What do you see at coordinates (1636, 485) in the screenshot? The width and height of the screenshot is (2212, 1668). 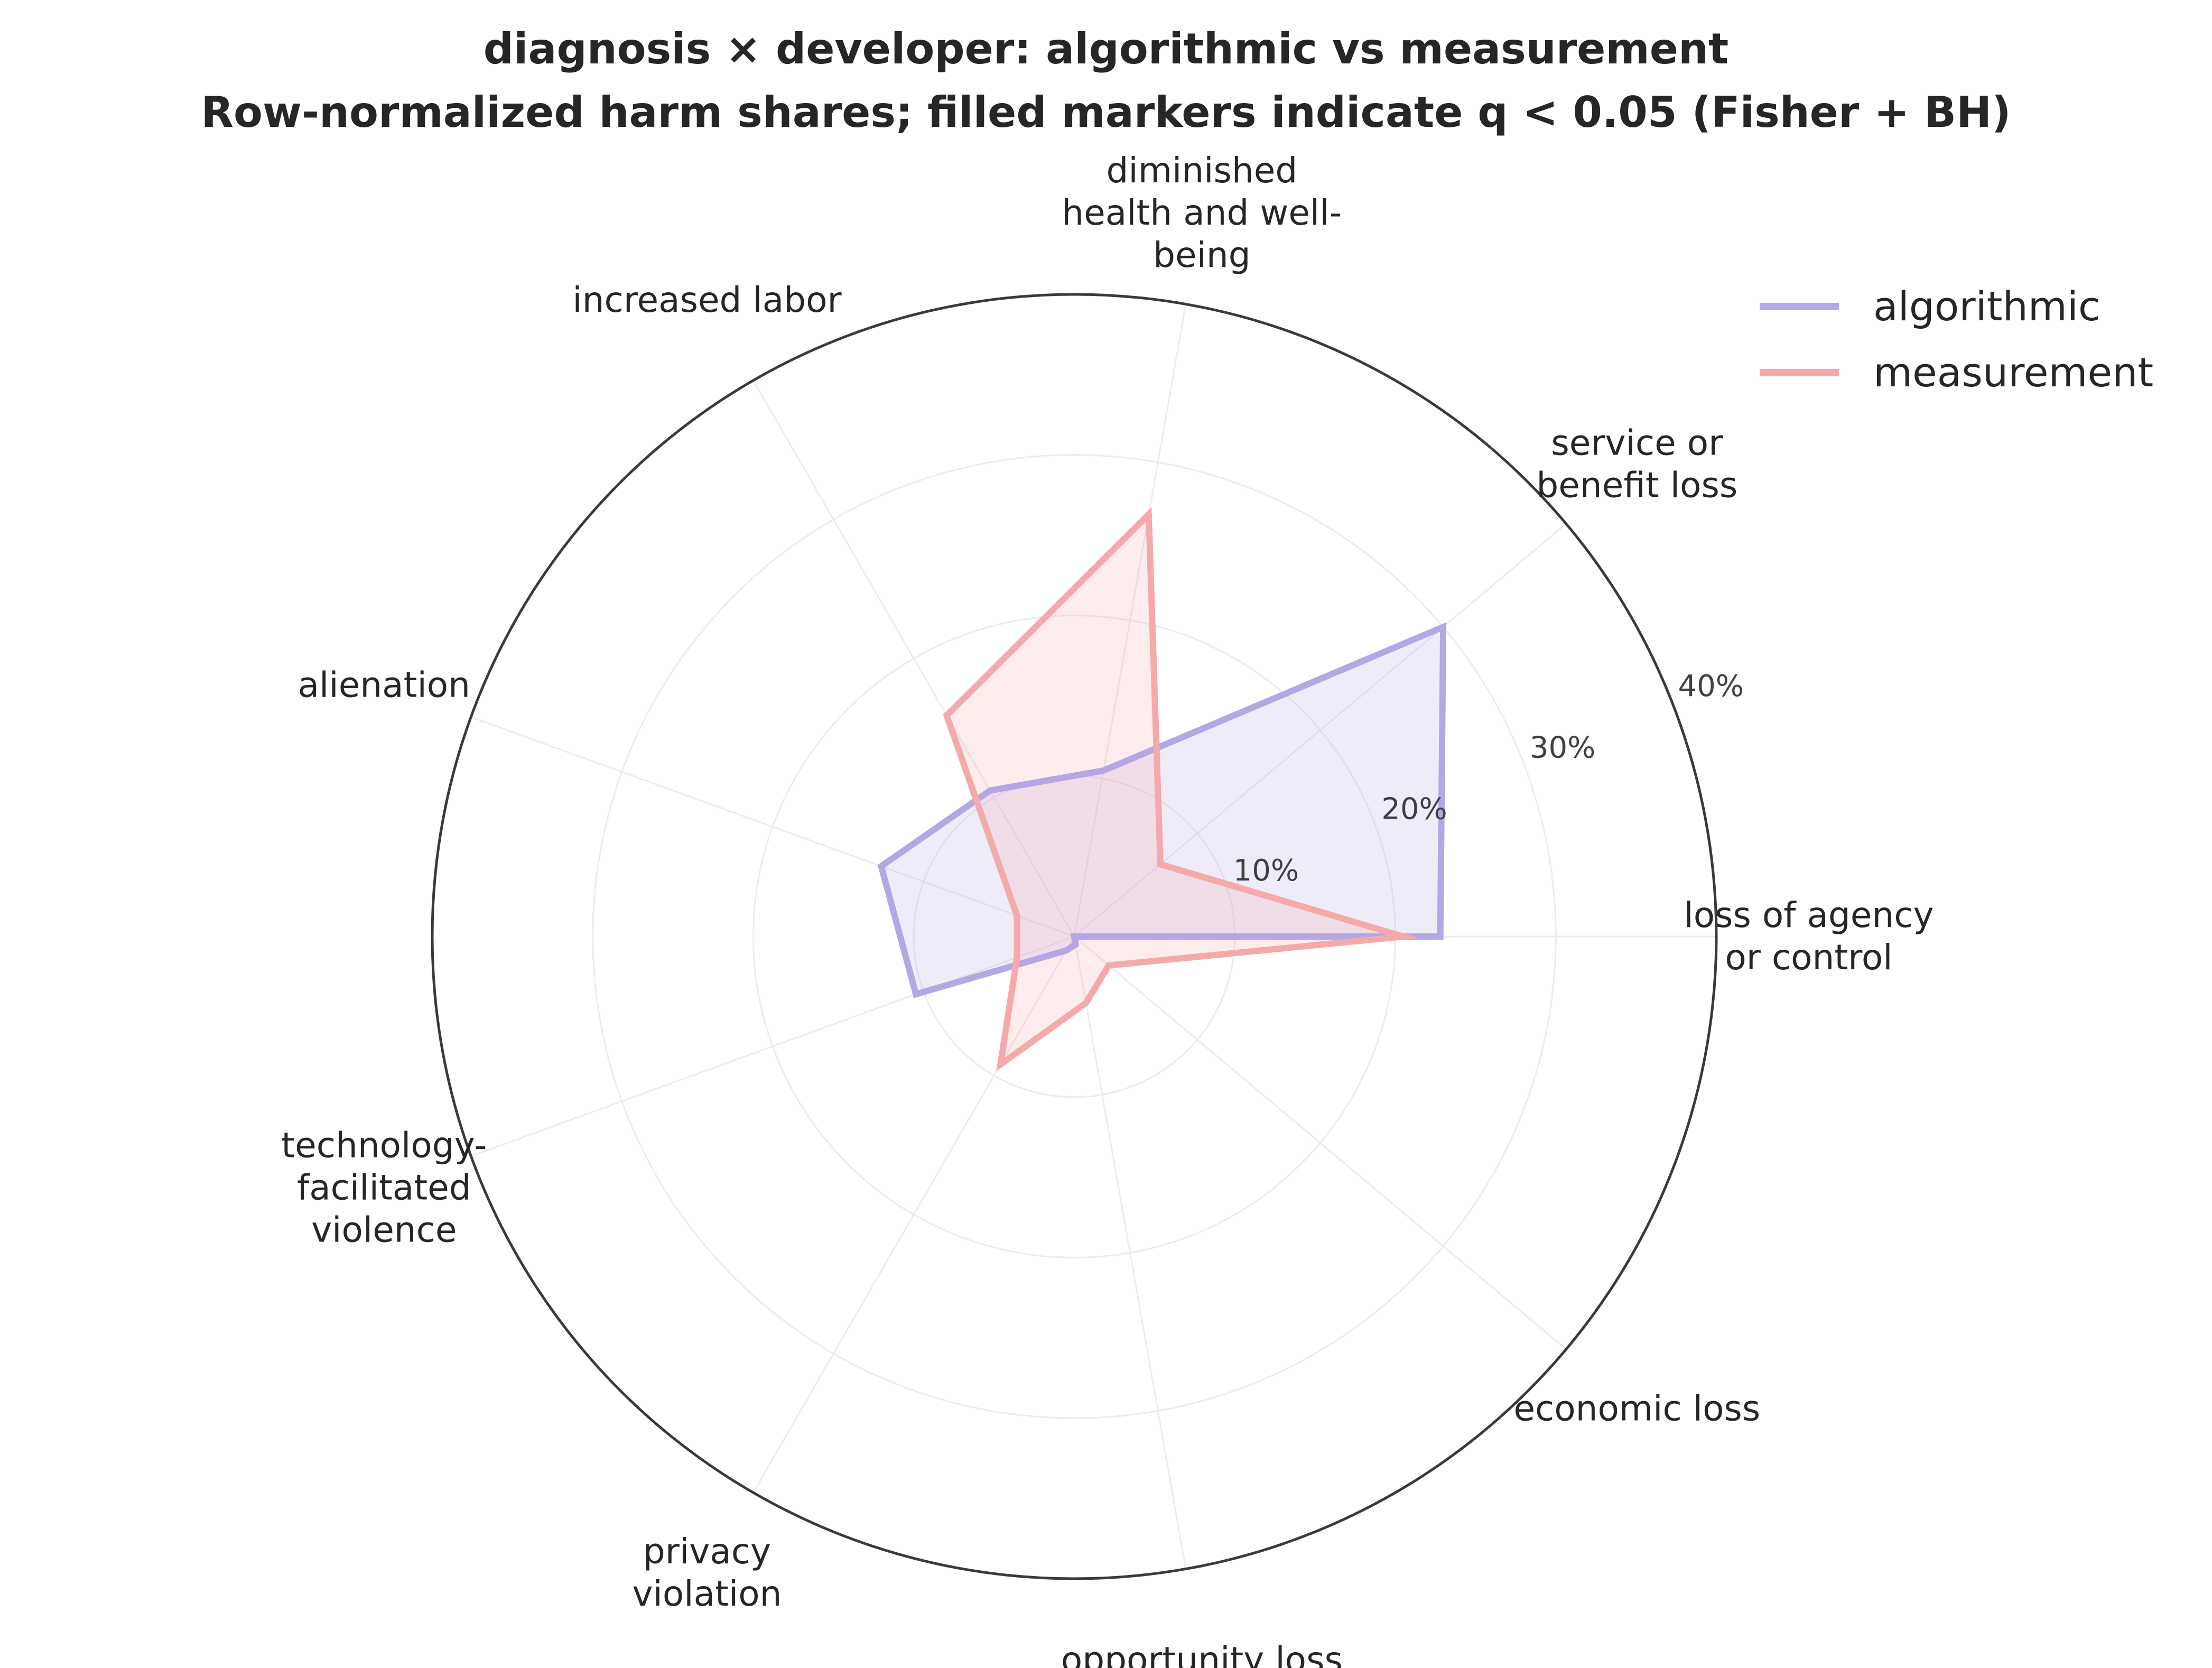 I see `category-label-line: benefit loss` at bounding box center [1636, 485].